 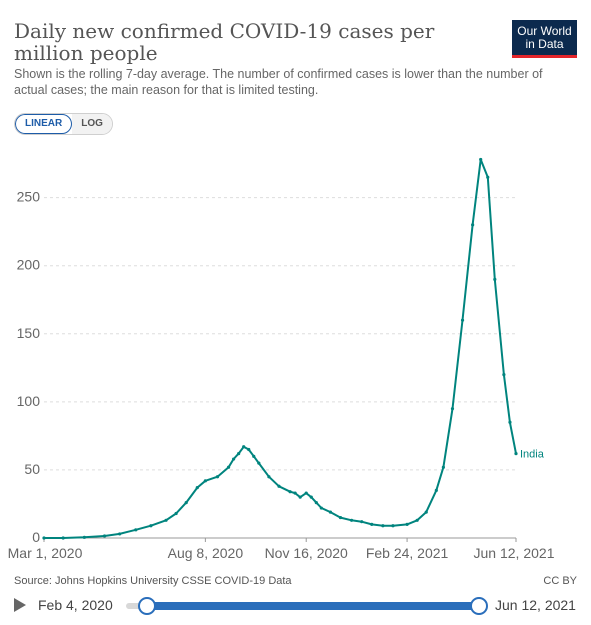 I want to click on x-tick-label: Nov 16, 2020, so click(x=306, y=553).